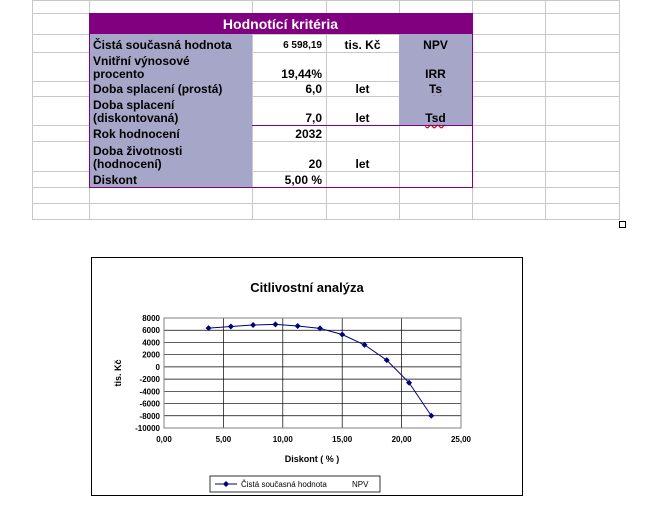 The image size is (662, 516). I want to click on row-abbr: NPV, so click(435, 45).